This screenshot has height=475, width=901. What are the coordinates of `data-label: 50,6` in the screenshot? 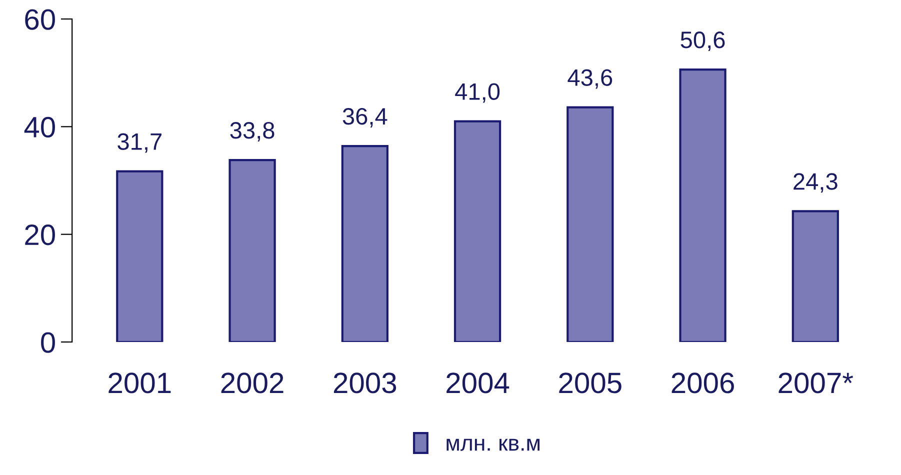 It's located at (702, 42).